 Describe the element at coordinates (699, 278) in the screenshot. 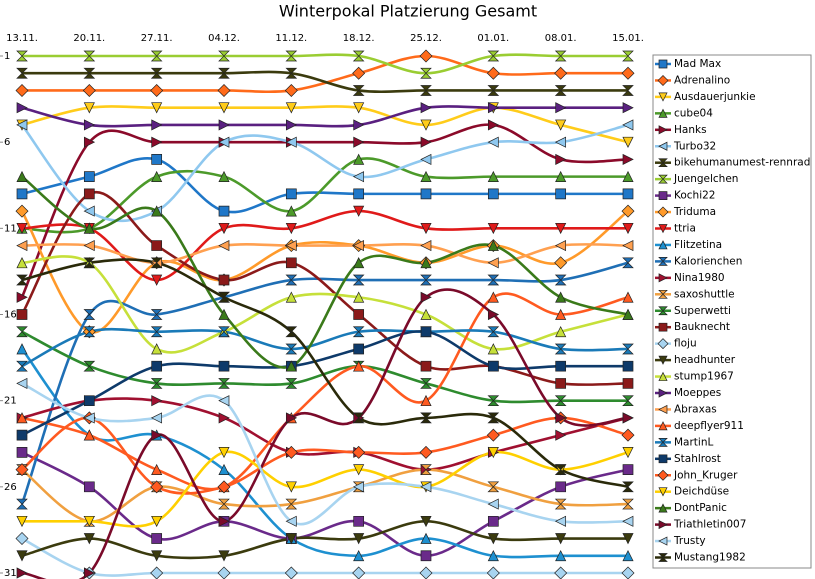

I see `legend-label: Nina1980` at that location.